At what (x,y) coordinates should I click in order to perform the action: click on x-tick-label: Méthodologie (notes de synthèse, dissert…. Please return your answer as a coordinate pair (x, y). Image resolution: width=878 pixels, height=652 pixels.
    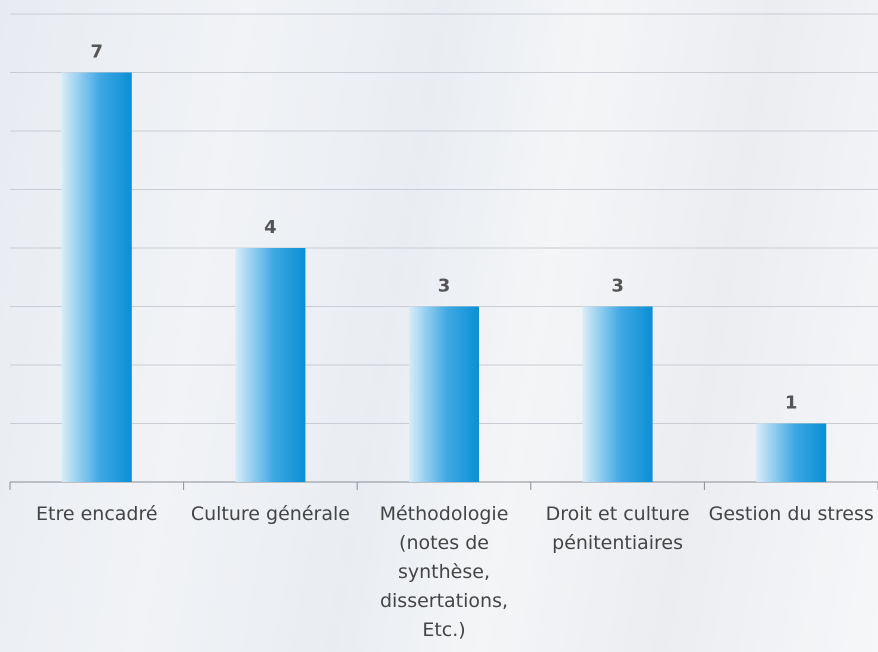
    Looking at the image, I should click on (444, 572).